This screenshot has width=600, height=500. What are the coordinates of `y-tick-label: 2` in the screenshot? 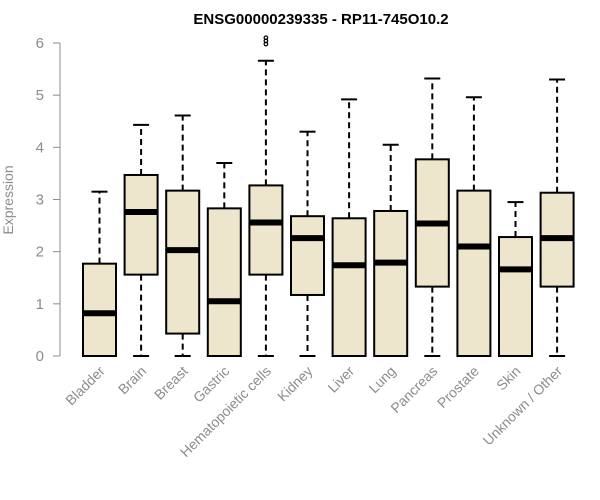 It's located at (40, 252).